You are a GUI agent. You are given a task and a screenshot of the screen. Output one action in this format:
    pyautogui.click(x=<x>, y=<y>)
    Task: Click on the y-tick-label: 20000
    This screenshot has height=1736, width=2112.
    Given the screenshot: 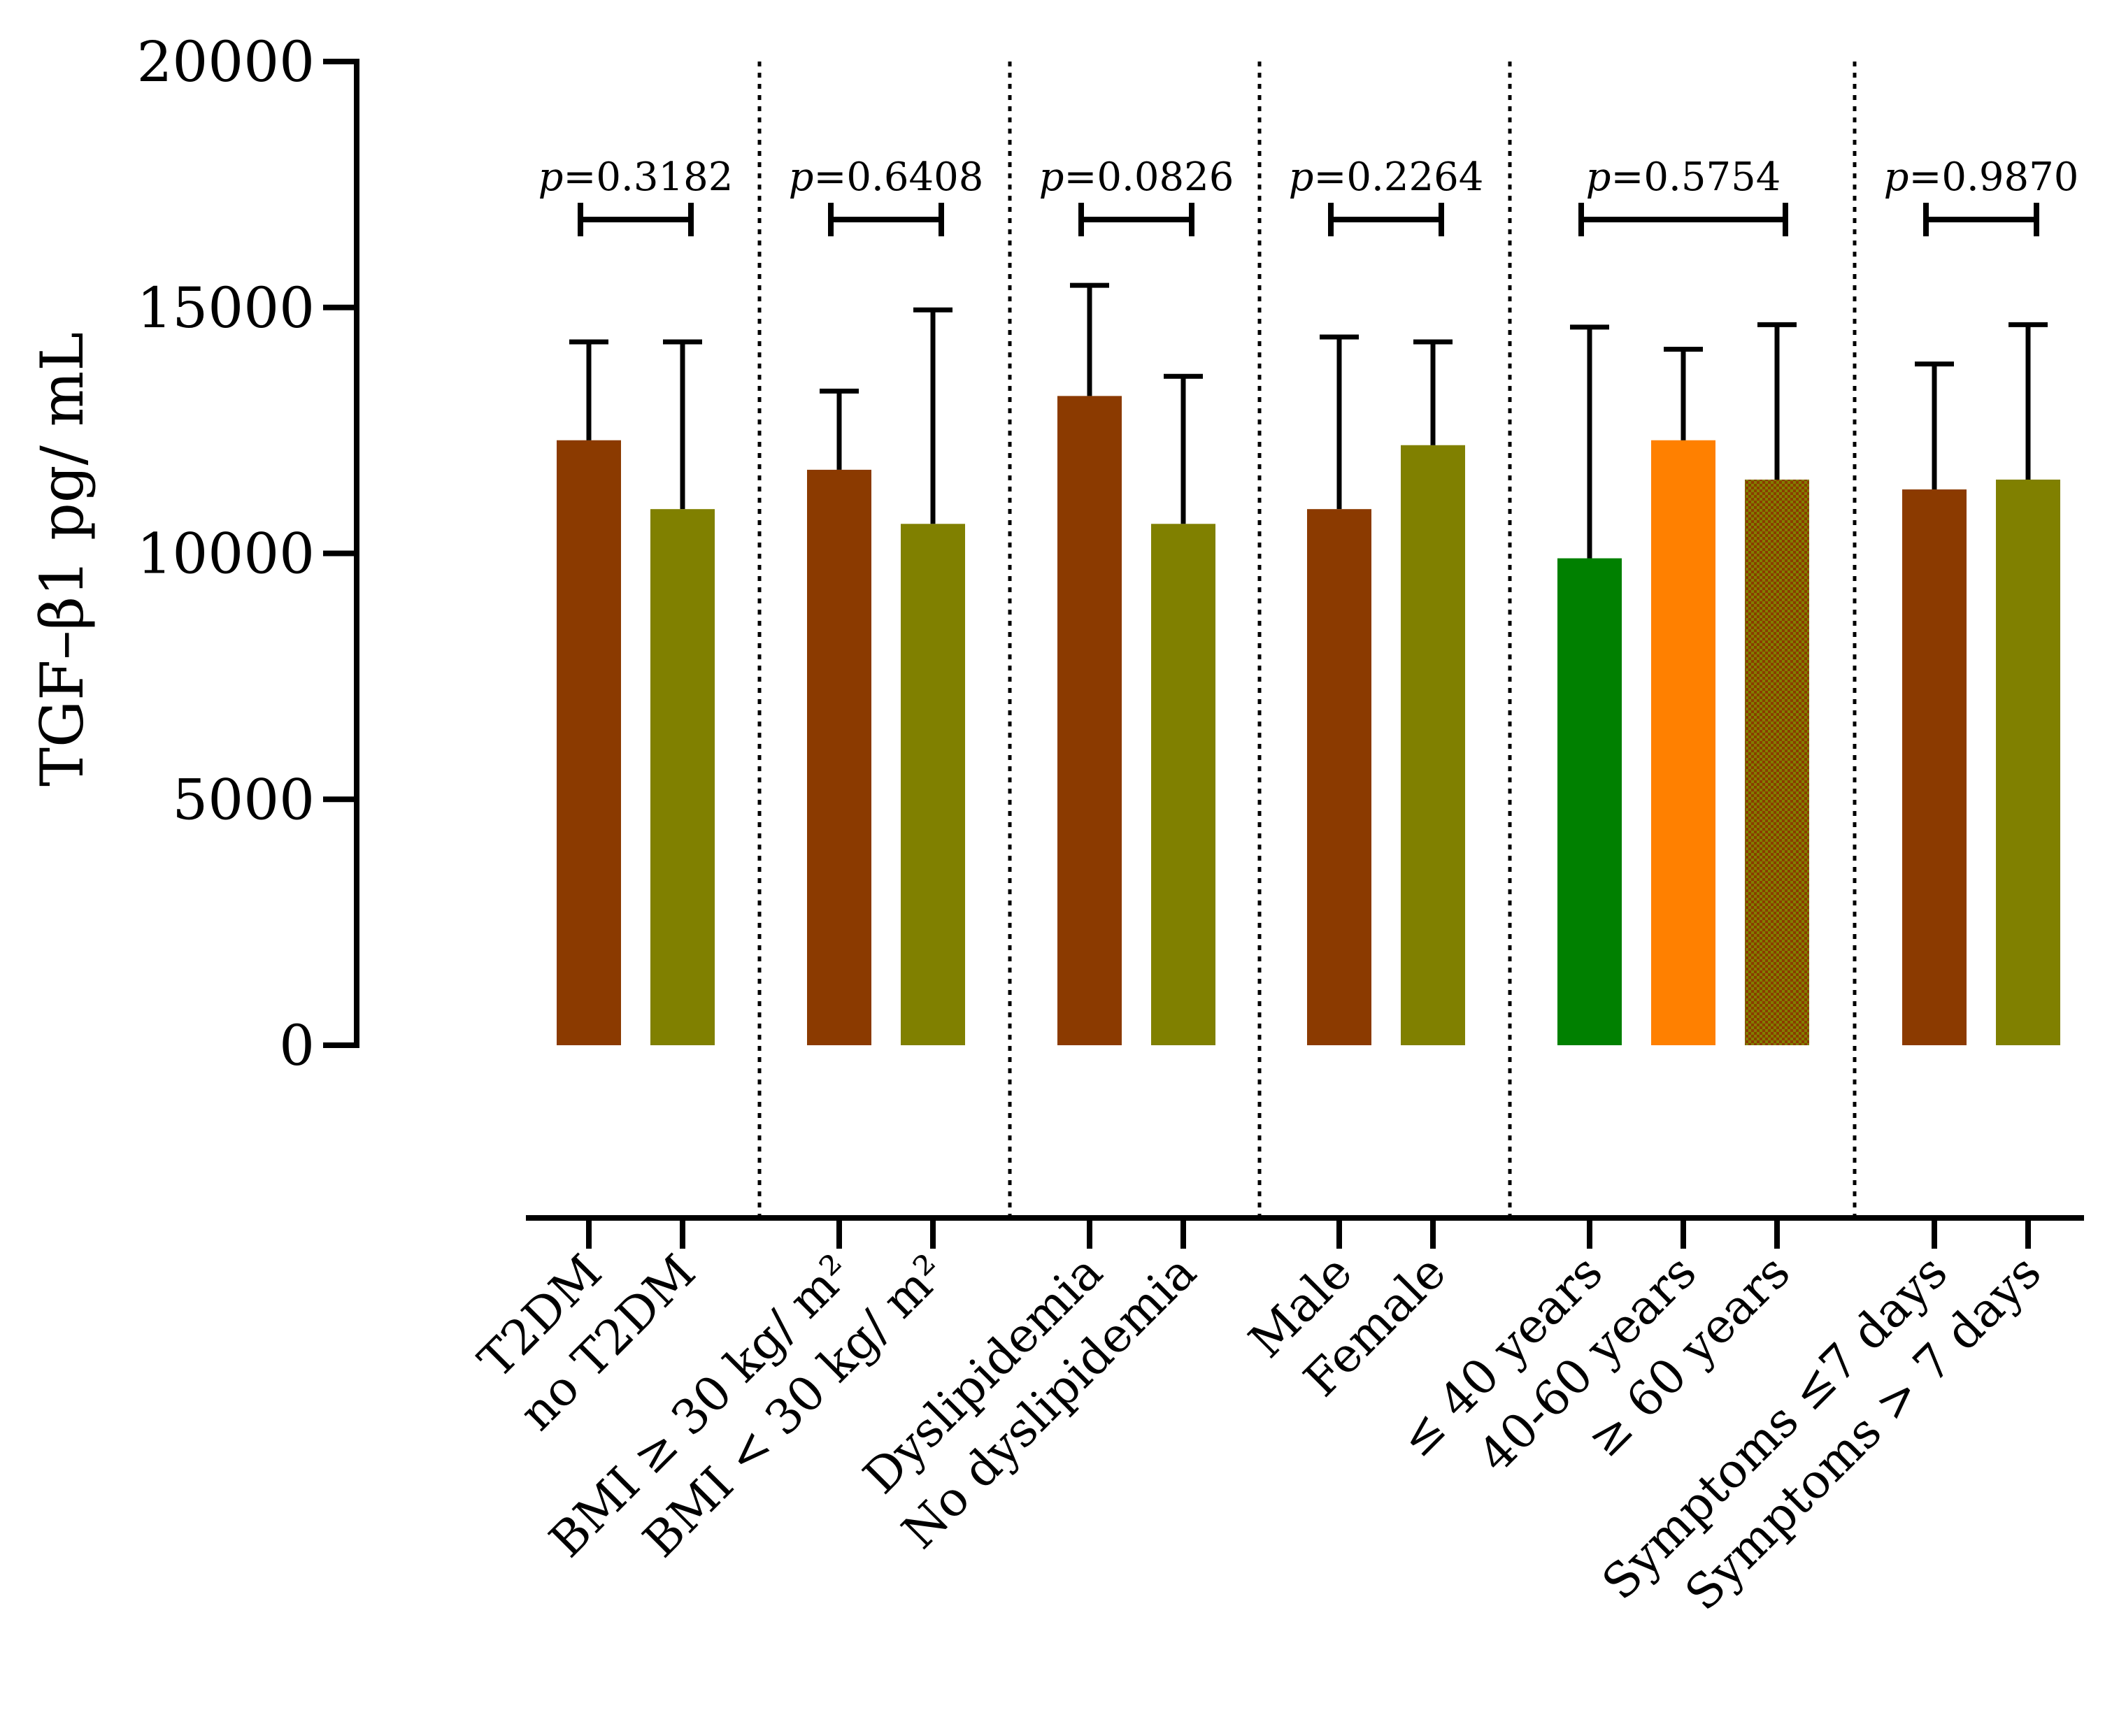 What is the action you would take?
    pyautogui.click(x=226, y=61)
    